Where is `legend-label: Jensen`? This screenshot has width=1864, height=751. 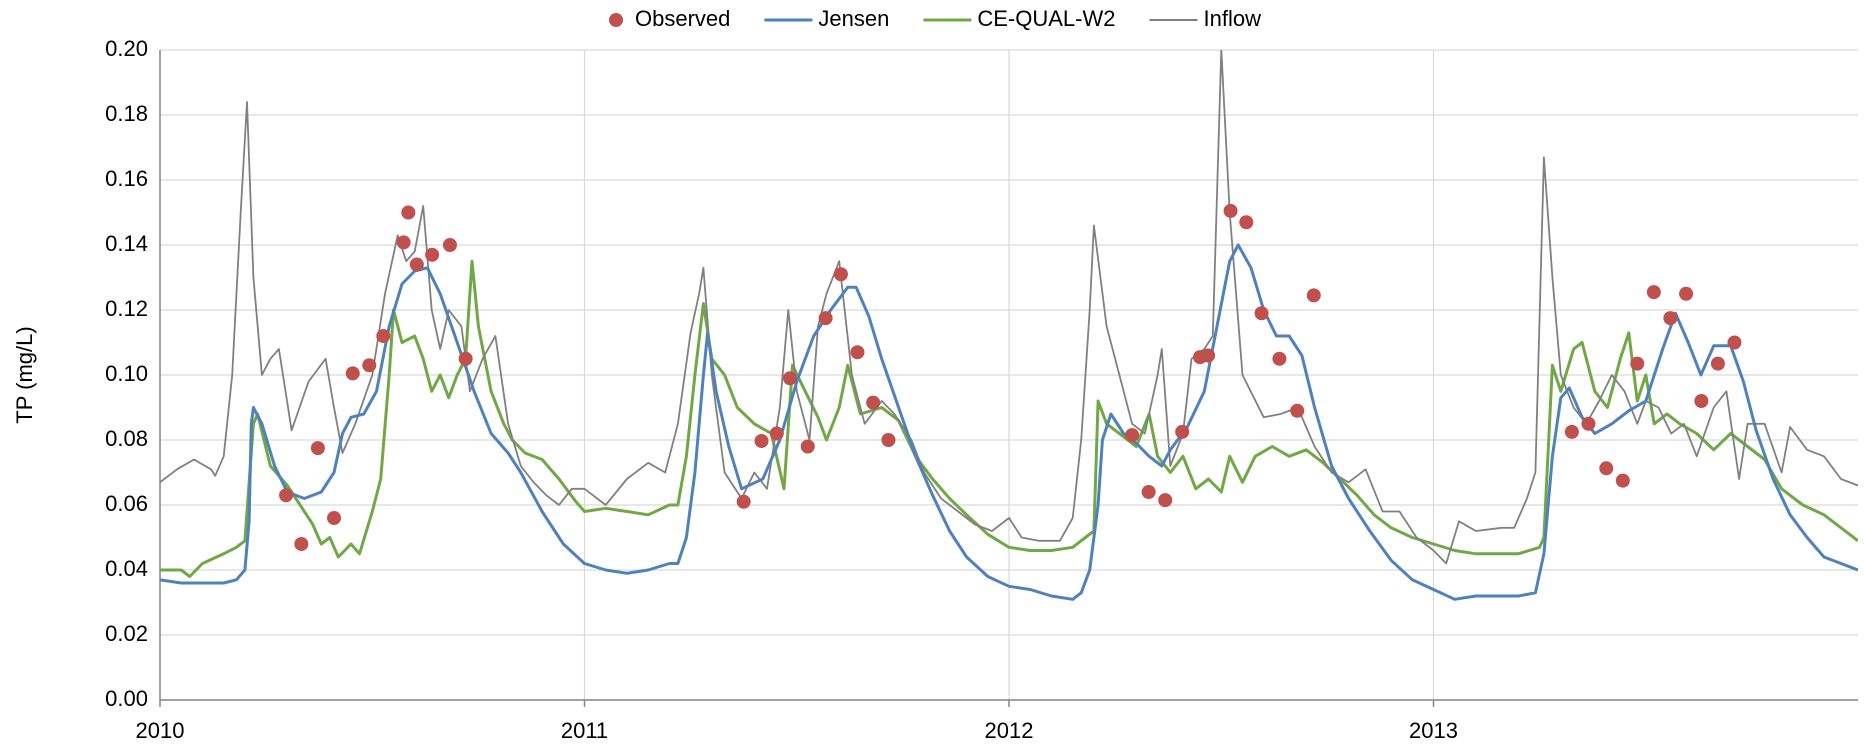
legend-label: Jensen is located at coordinates (853, 18).